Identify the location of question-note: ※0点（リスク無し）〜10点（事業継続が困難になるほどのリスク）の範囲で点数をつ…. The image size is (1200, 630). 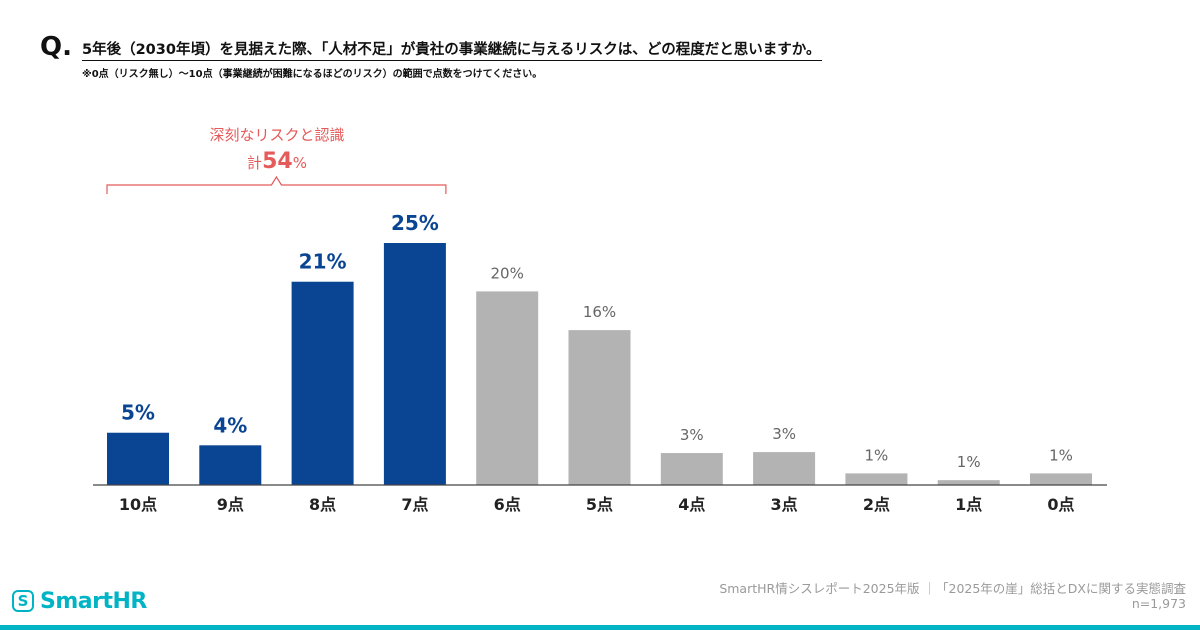
(312, 74).